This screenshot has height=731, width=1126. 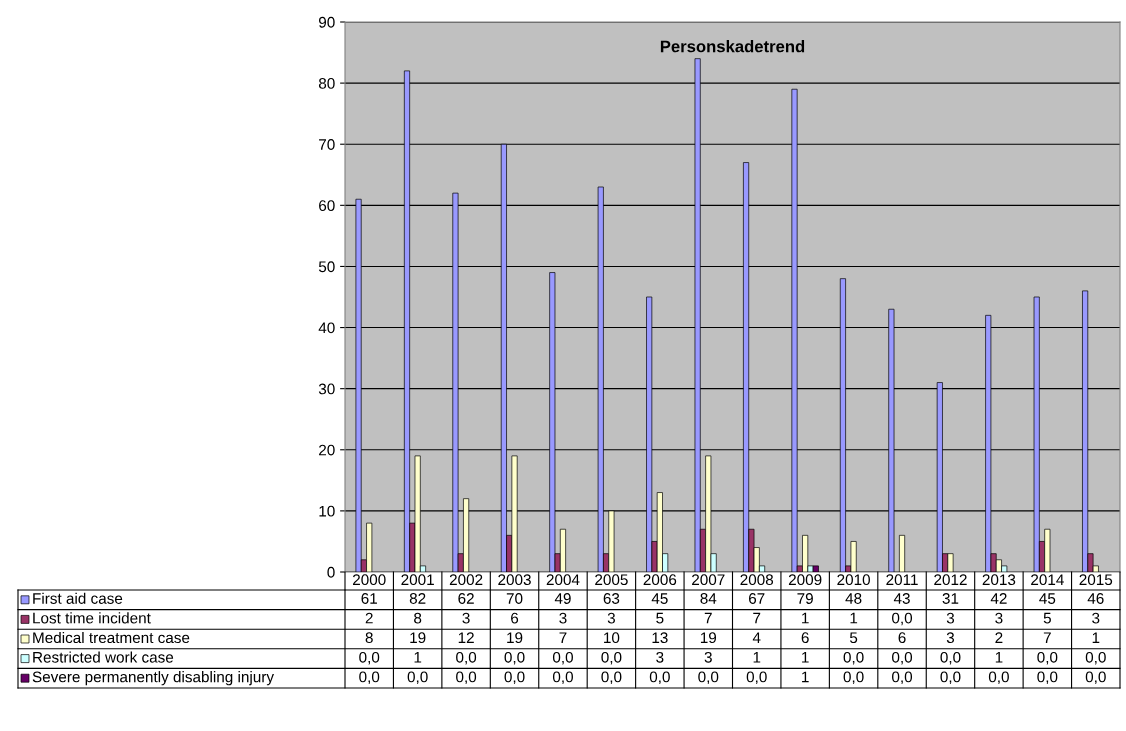 What do you see at coordinates (756, 637) in the screenshot?
I see `data-label: 4` at bounding box center [756, 637].